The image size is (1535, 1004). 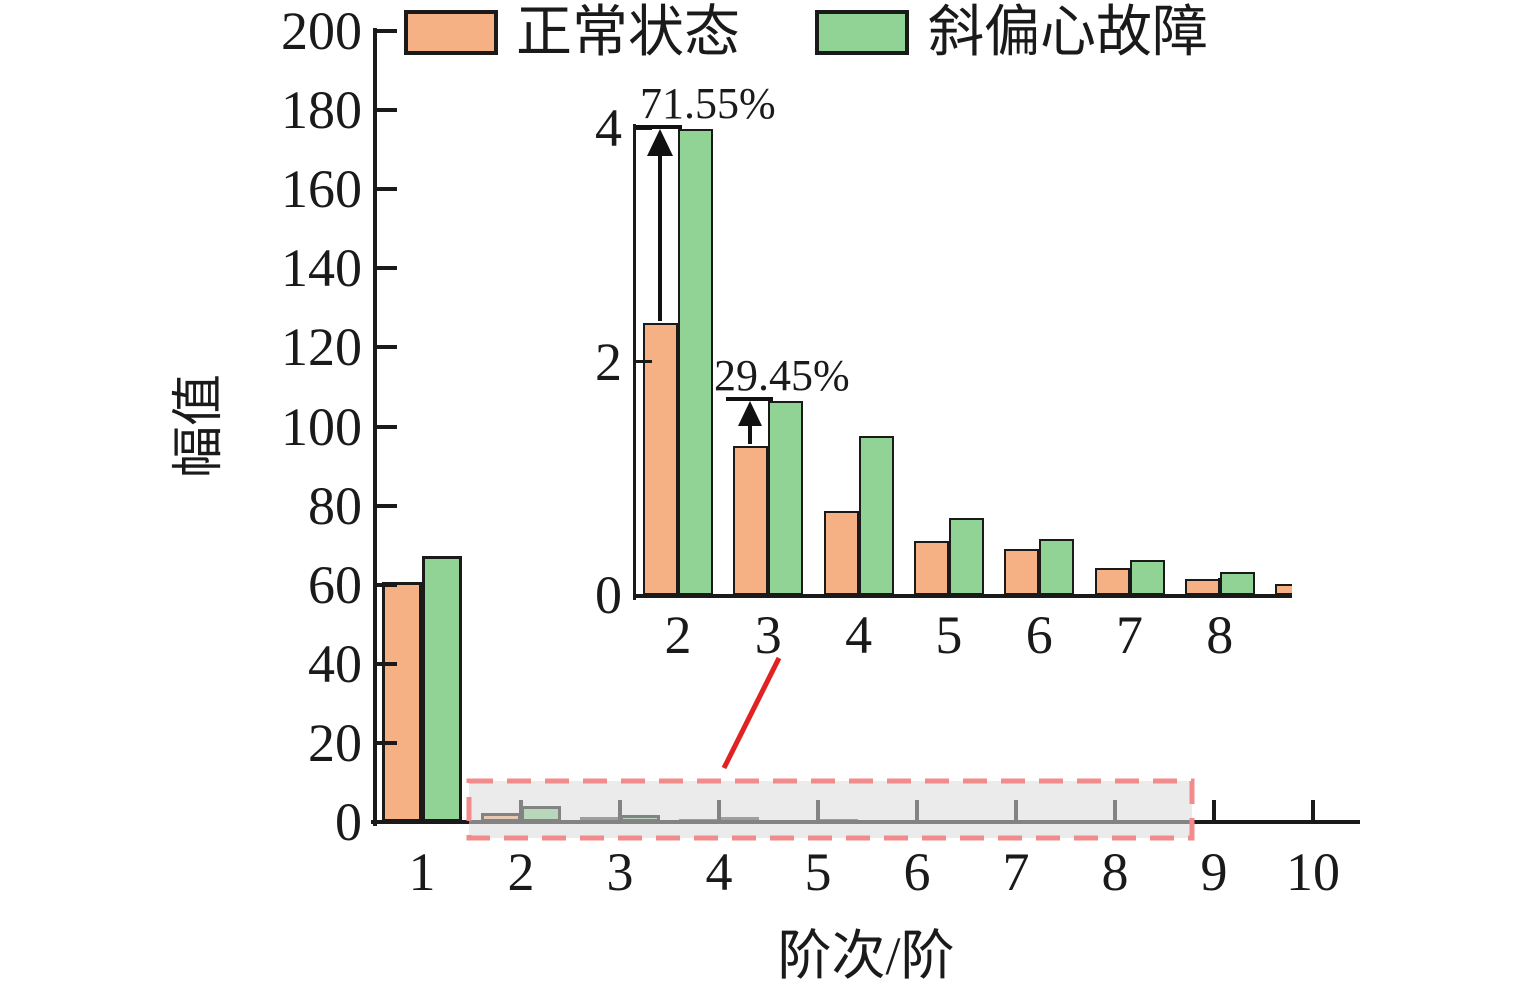 I want to click on x-tick-label-4: 4, so click(x=719, y=872).